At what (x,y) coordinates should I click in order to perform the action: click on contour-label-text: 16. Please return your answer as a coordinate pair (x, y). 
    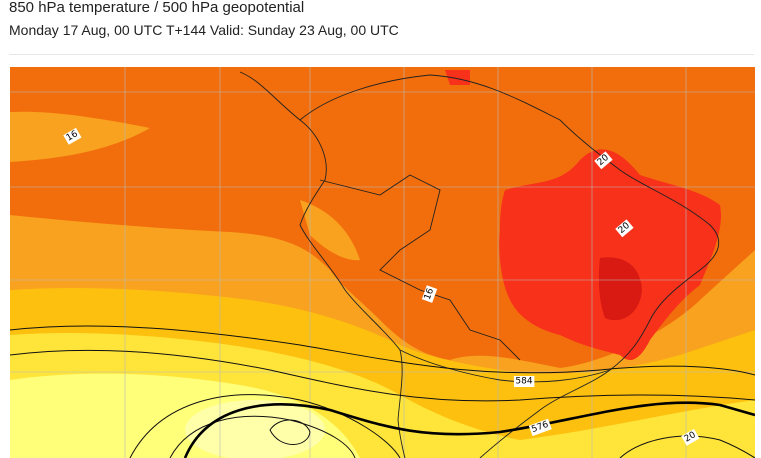
    Looking at the image, I should click on (429, 294).